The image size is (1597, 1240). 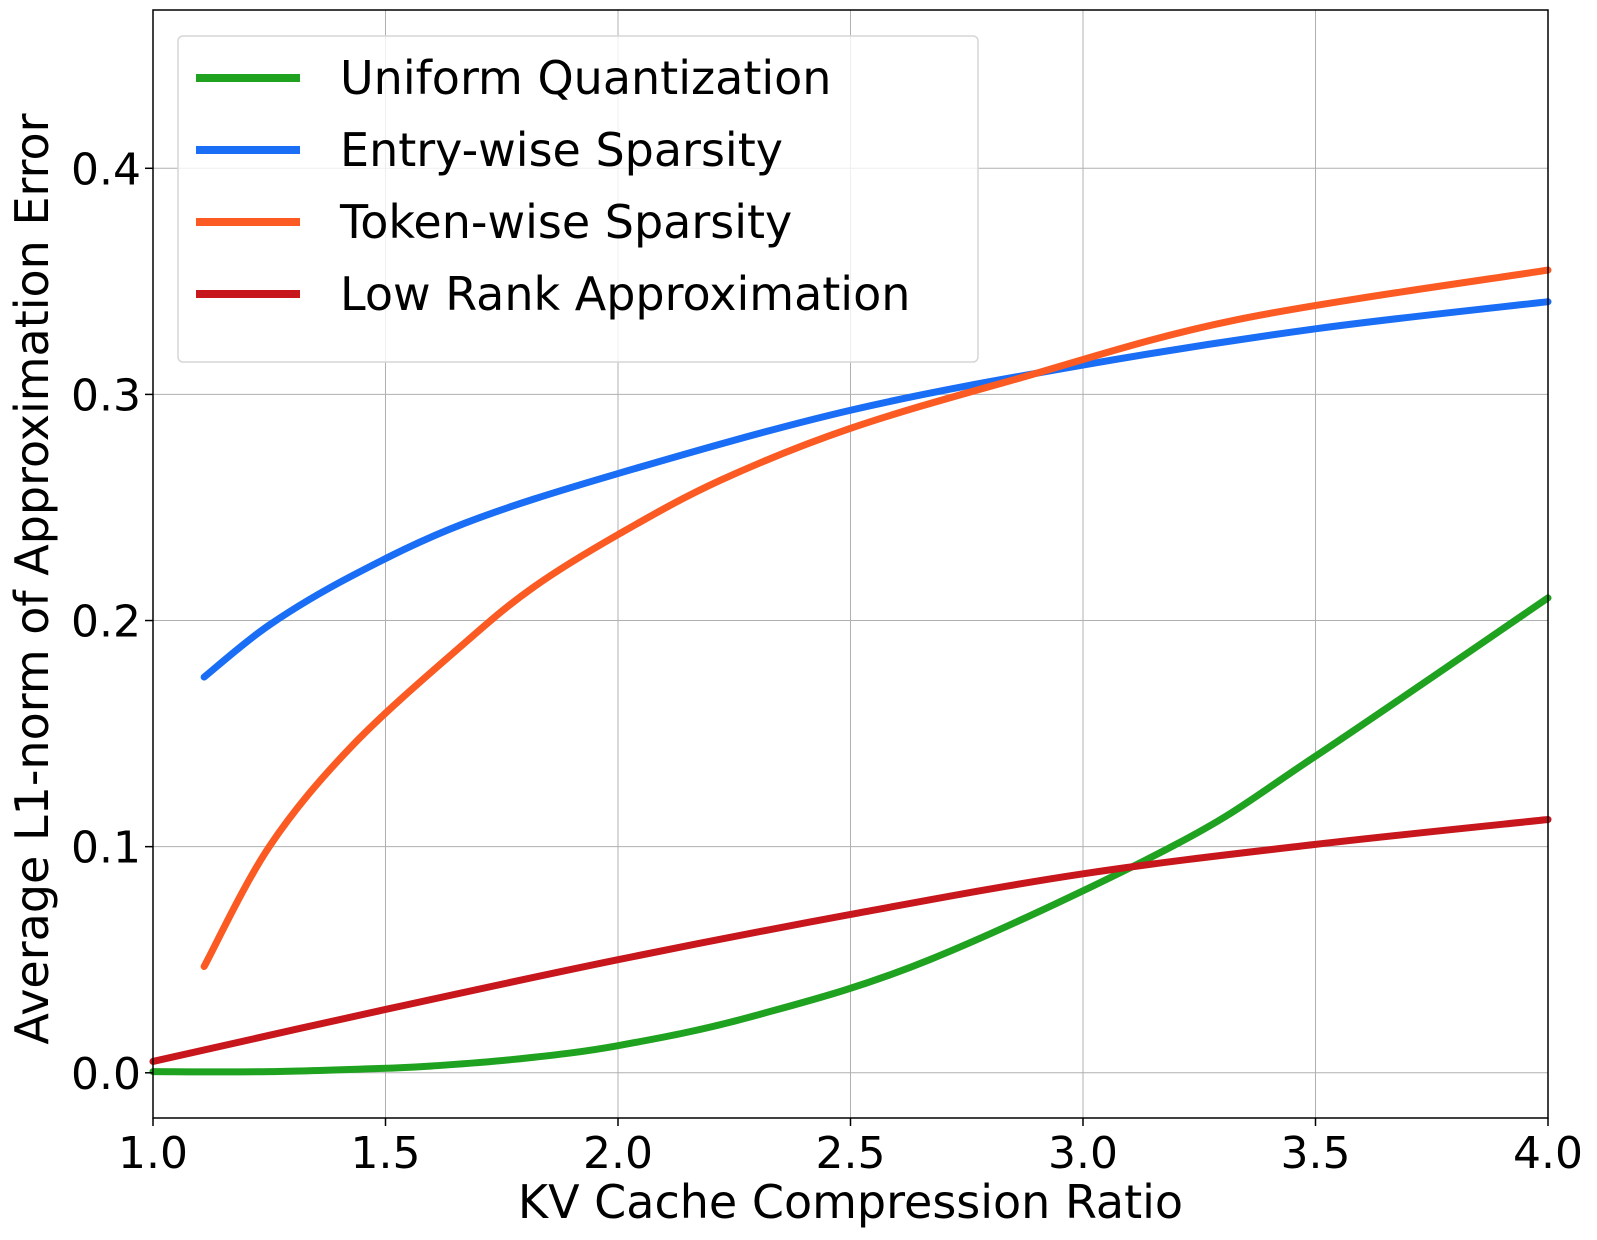 What do you see at coordinates (106, 169) in the screenshot?
I see `y-tick-label: 0.4` at bounding box center [106, 169].